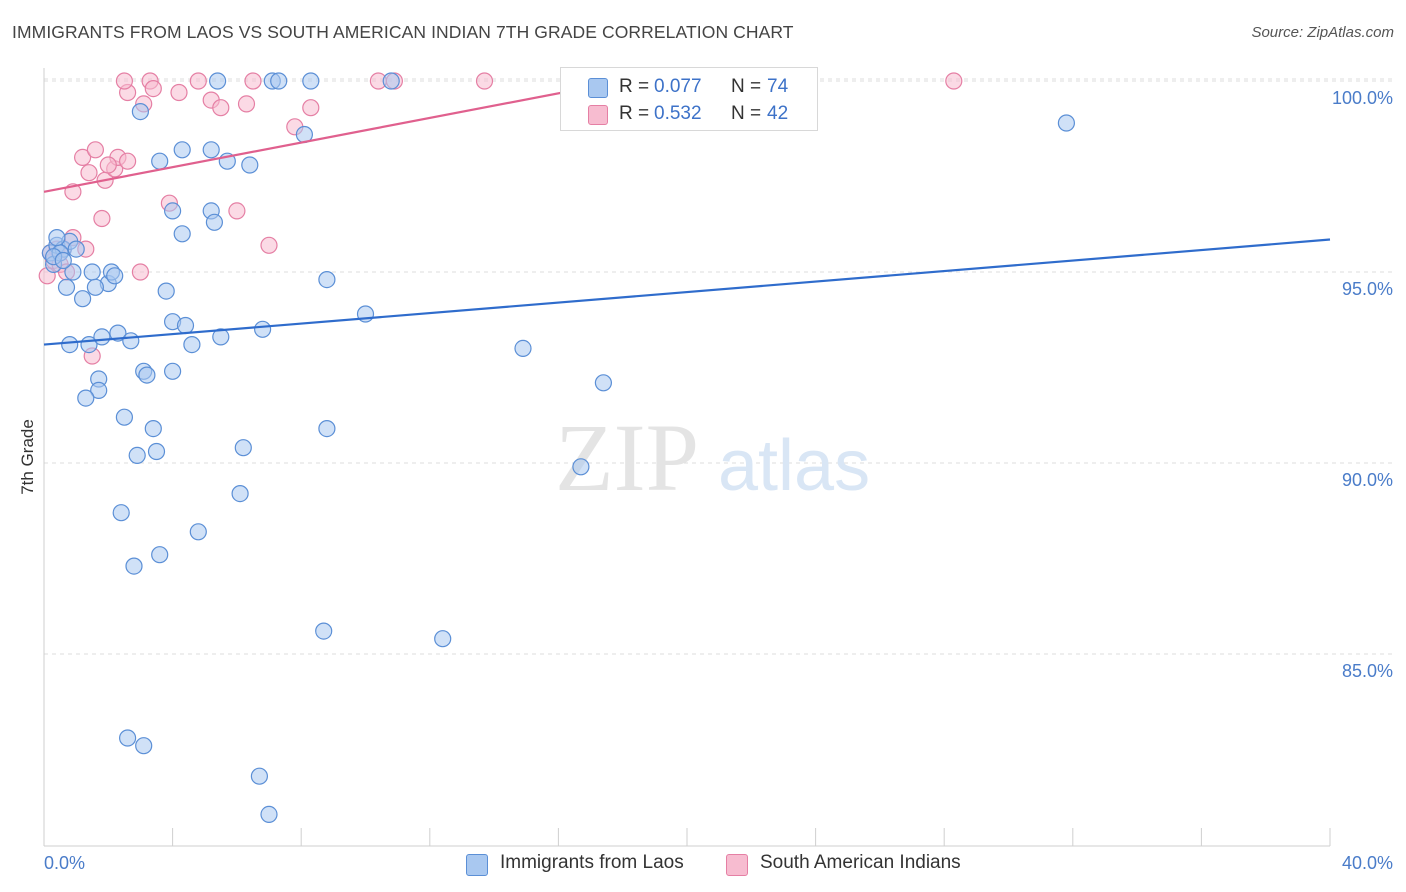 This screenshot has width=1406, height=892. Describe the element at coordinates (1322, 32) in the screenshot. I see `source-label: Source: ZipAtlas.com` at that location.